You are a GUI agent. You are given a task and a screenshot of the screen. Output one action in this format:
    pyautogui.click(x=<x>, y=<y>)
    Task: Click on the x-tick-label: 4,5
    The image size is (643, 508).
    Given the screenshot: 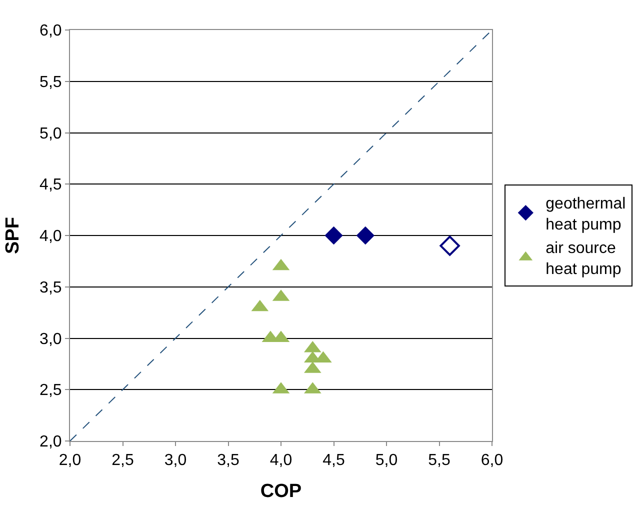 What is the action you would take?
    pyautogui.click(x=333, y=461)
    